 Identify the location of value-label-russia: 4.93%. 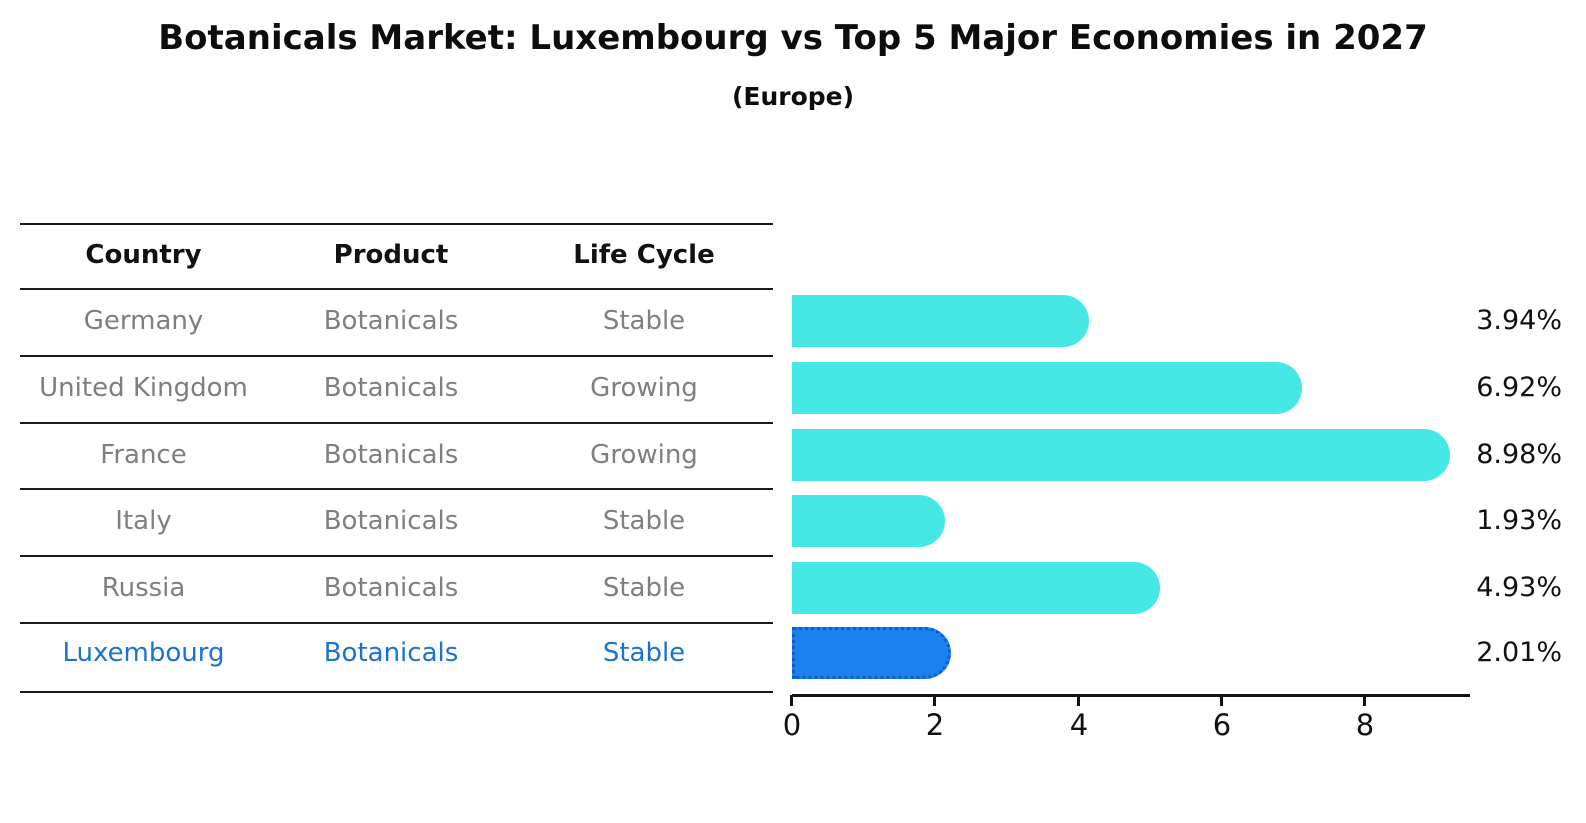
(1519, 587).